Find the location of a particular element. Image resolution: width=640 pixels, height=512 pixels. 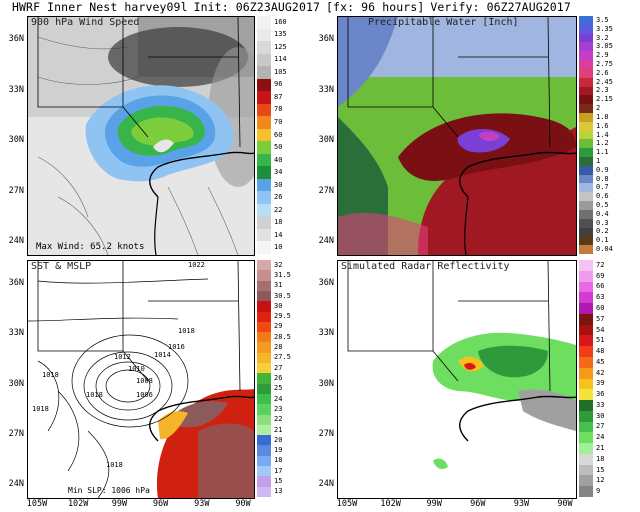

colorbar-label: 29 is located at coordinates (278, 326).